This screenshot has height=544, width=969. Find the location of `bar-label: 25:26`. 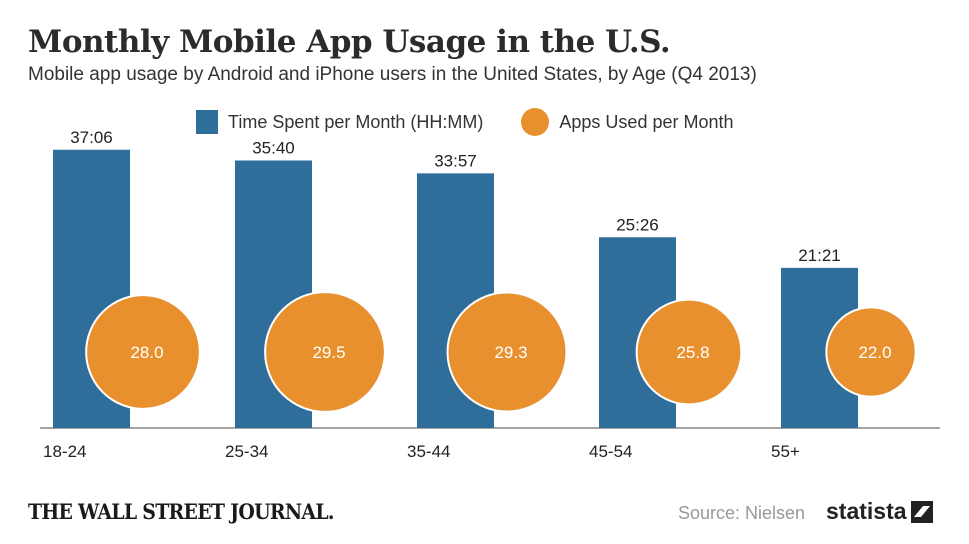

bar-label: 25:26 is located at coordinates (637, 224).